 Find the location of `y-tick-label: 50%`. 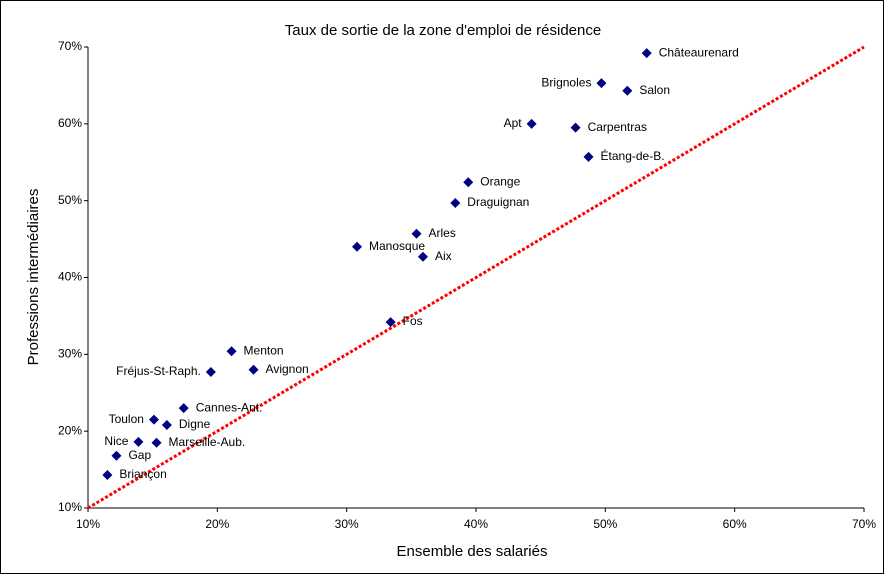

y-tick-label: 50% is located at coordinates (70, 200).